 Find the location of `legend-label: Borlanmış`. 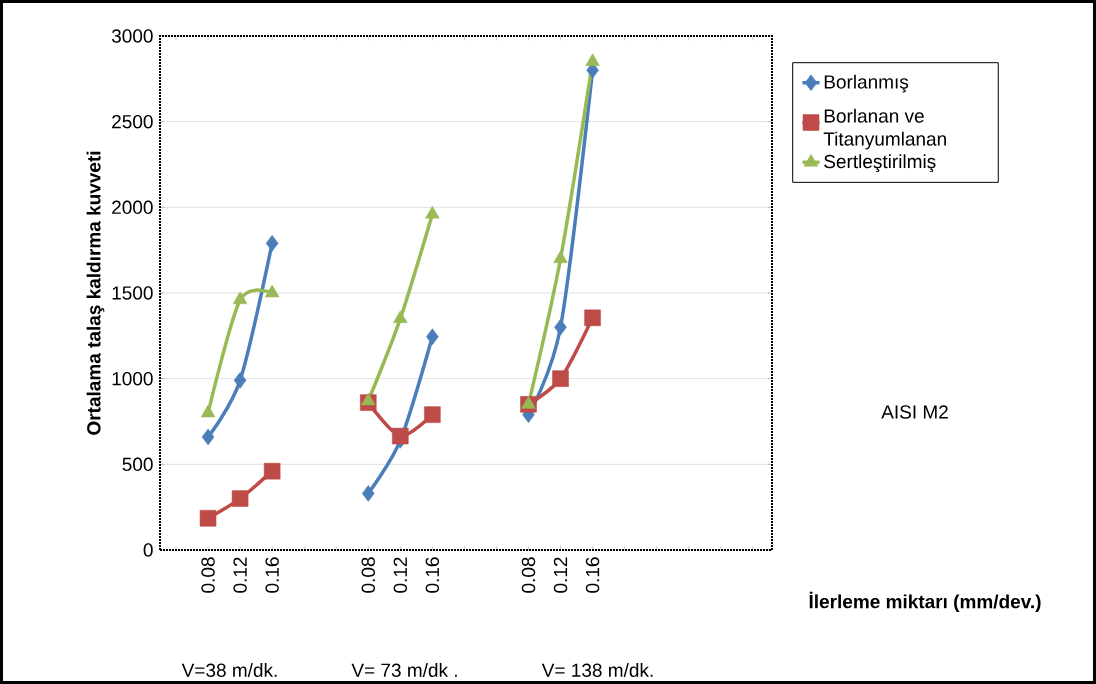

legend-label: Borlanmış is located at coordinates (866, 83).